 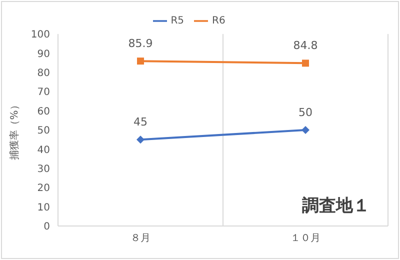 What do you see at coordinates (140, 43) in the screenshot?
I see `data-label: 85.9` at bounding box center [140, 43].